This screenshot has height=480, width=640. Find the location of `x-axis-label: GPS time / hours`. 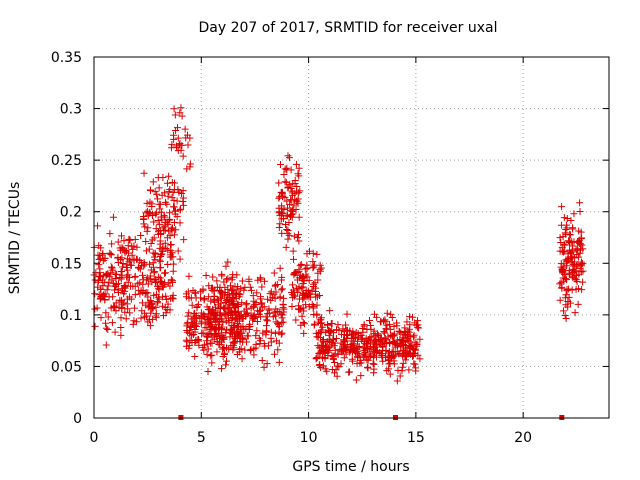

x-axis-label: GPS time / hours is located at coordinates (350, 467).